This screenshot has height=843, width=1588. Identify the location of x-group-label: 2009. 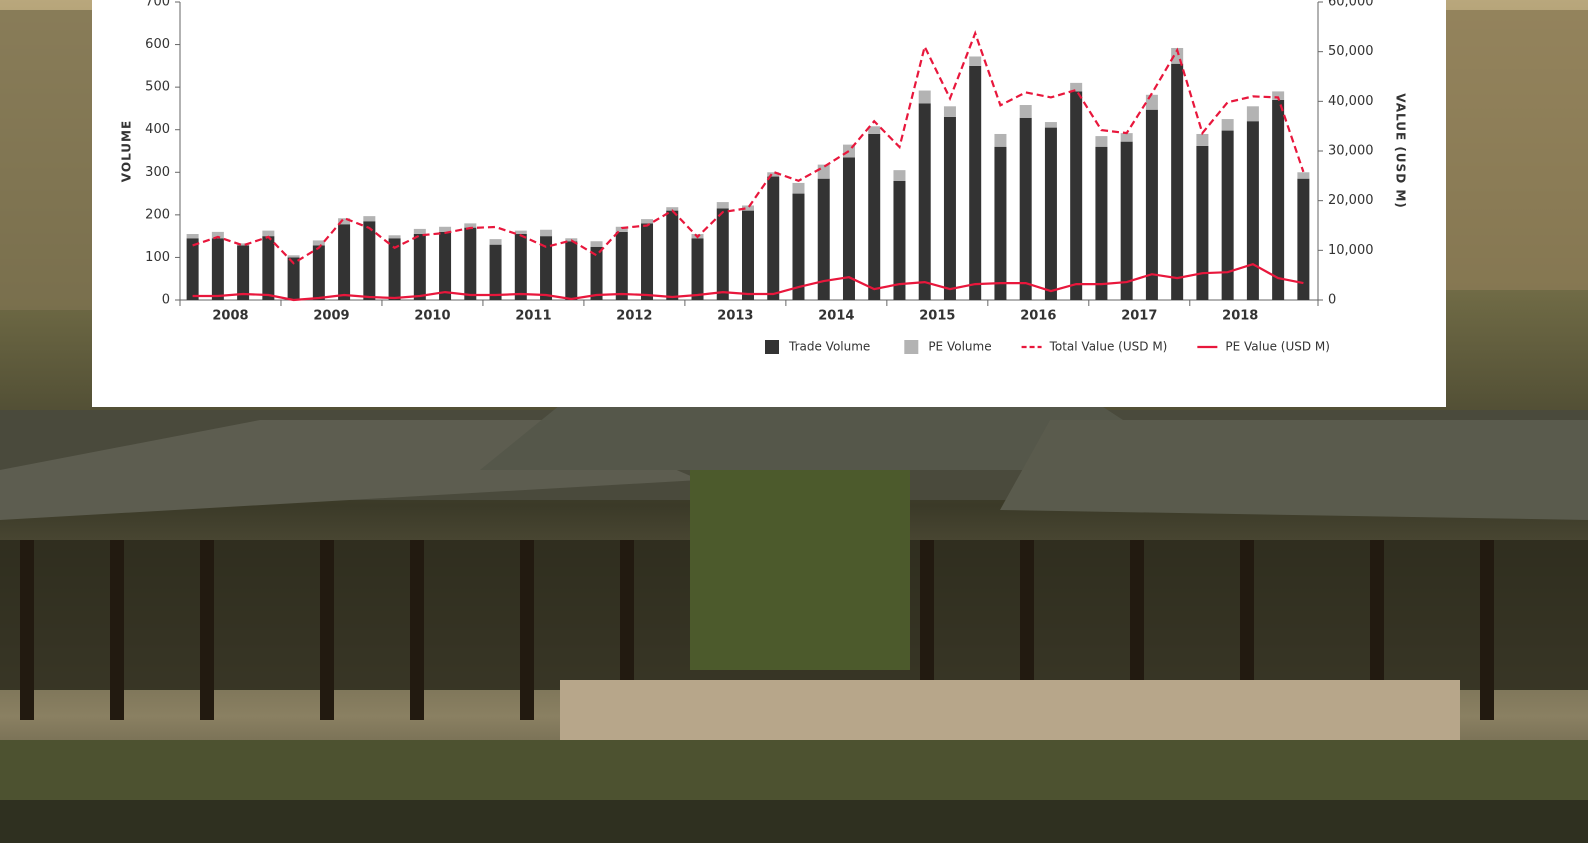
(331, 316).